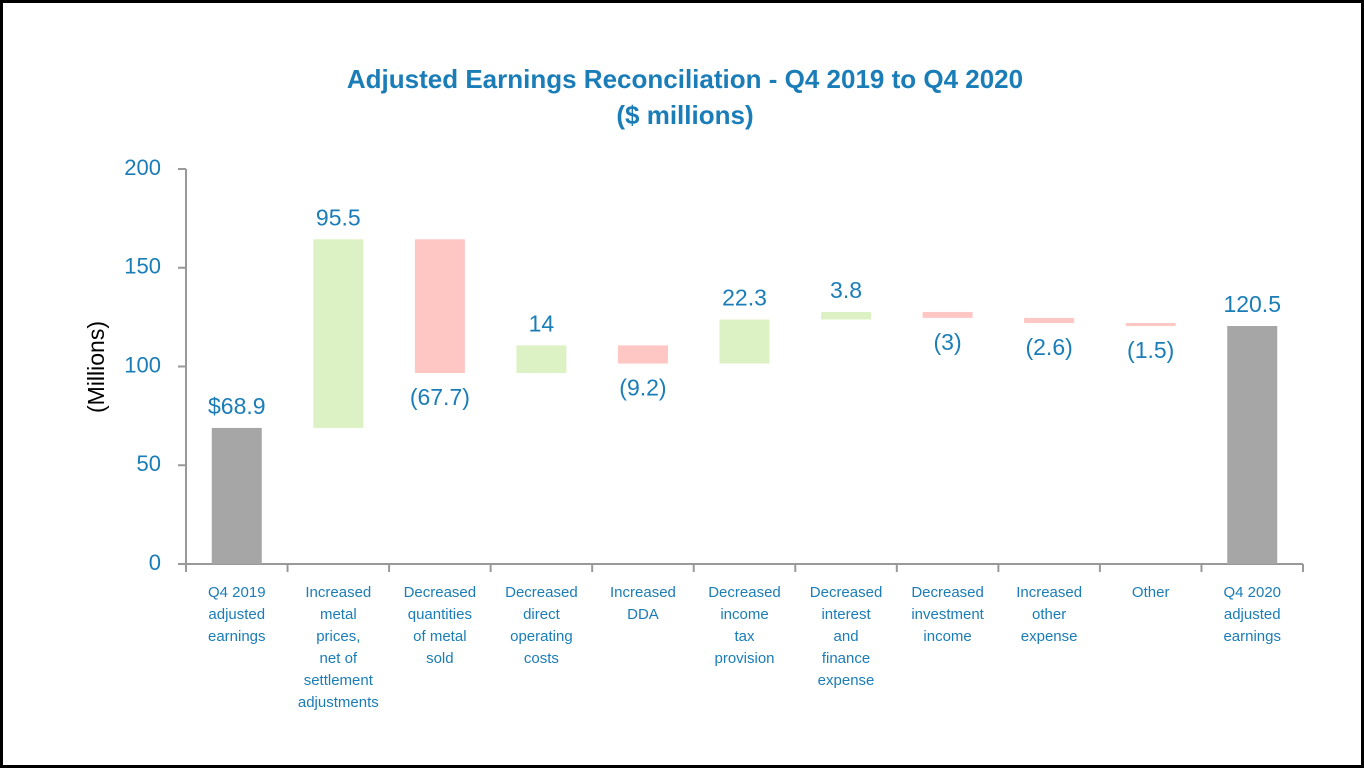 The image size is (1364, 771). Describe the element at coordinates (237, 592) in the screenshot. I see `category-label-line: Q4 2019` at that location.